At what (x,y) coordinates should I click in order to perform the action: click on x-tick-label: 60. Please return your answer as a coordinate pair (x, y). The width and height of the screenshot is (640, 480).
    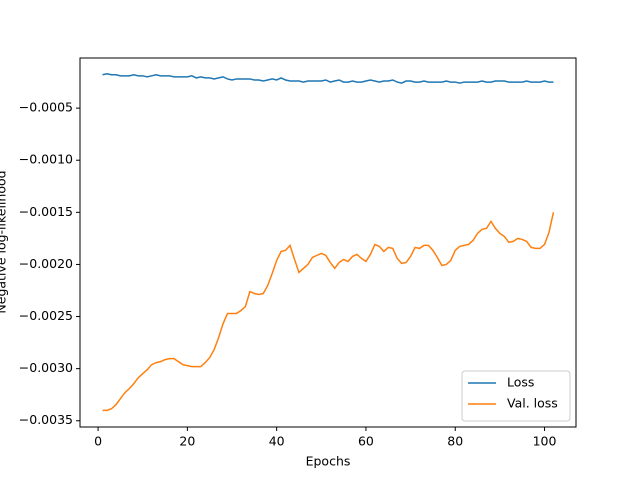
    Looking at the image, I should click on (366, 441).